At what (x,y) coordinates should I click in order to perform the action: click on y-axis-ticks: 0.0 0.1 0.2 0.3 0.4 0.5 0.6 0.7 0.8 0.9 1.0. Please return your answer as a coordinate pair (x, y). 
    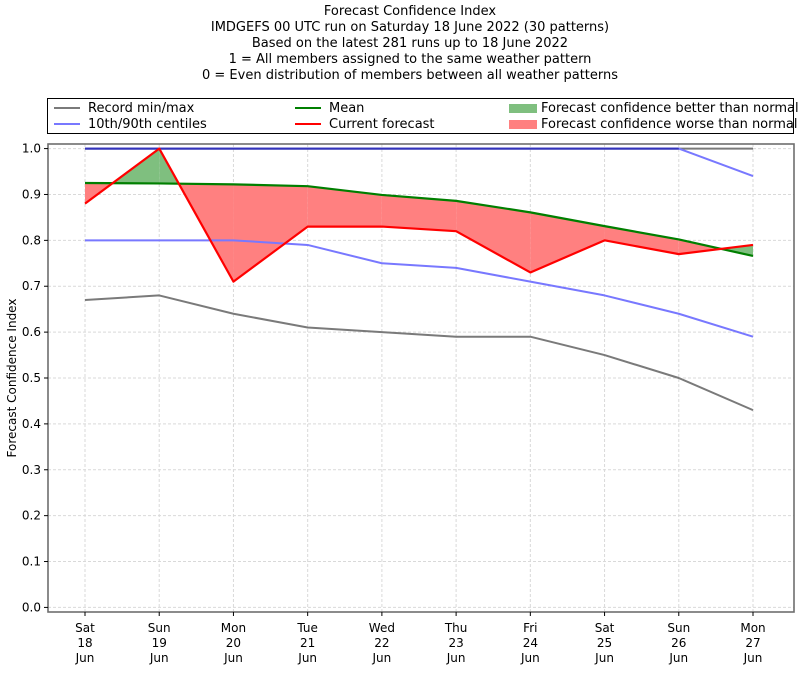
    Looking at the image, I should click on (35, 378).